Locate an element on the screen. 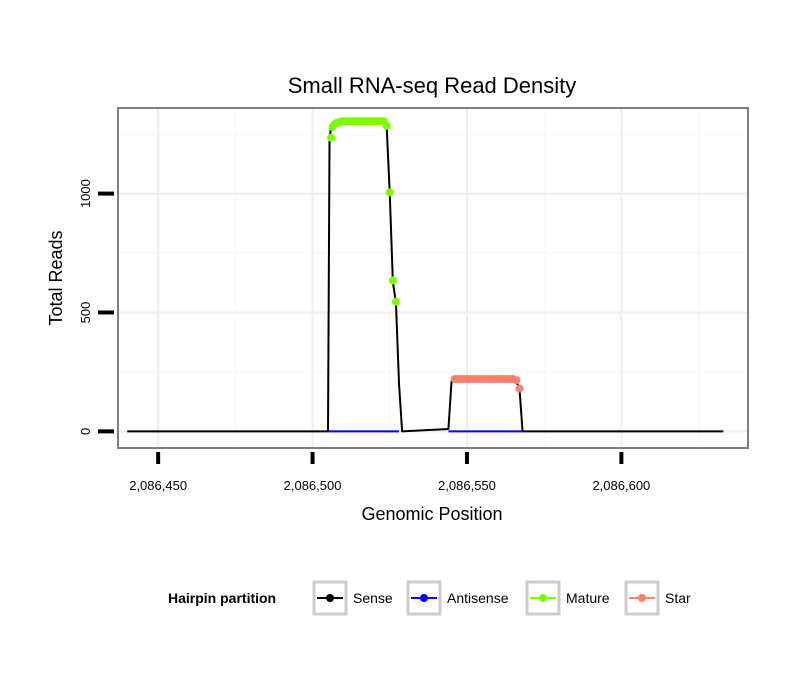 The image size is (810, 690). x-axis: 2,086,450 2,086,500 2,086,550 2,086,600 is located at coordinates (389, 472).